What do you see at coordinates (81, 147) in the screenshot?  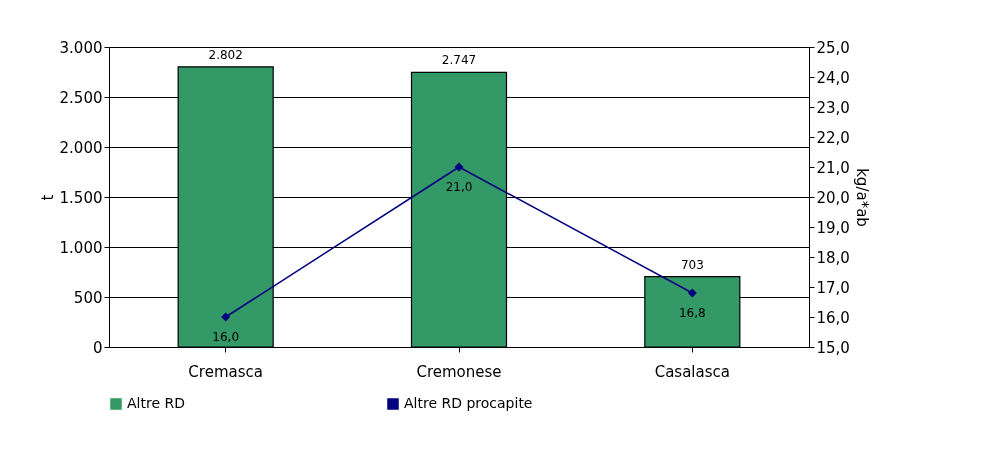 I see `y-tick-label: 2.000` at bounding box center [81, 147].